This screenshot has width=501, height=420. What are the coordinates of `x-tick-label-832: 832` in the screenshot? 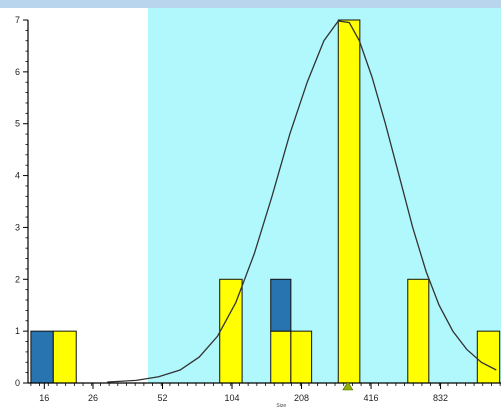 It's located at (440, 398).